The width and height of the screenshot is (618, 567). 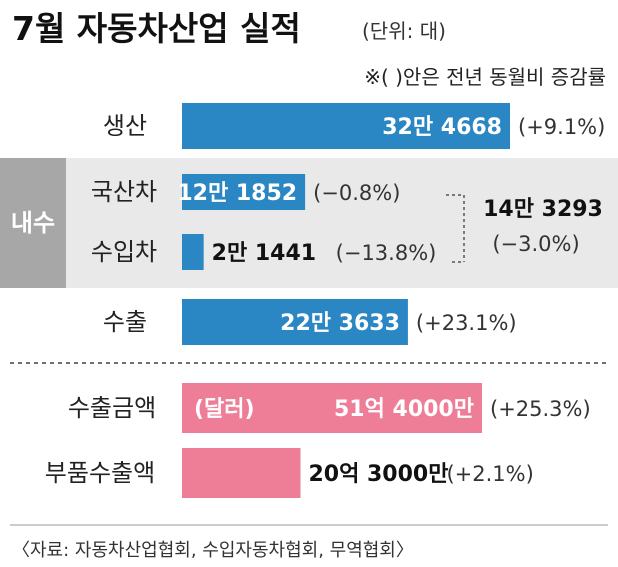 I want to click on unit-label: (단위: 대), so click(x=404, y=31).